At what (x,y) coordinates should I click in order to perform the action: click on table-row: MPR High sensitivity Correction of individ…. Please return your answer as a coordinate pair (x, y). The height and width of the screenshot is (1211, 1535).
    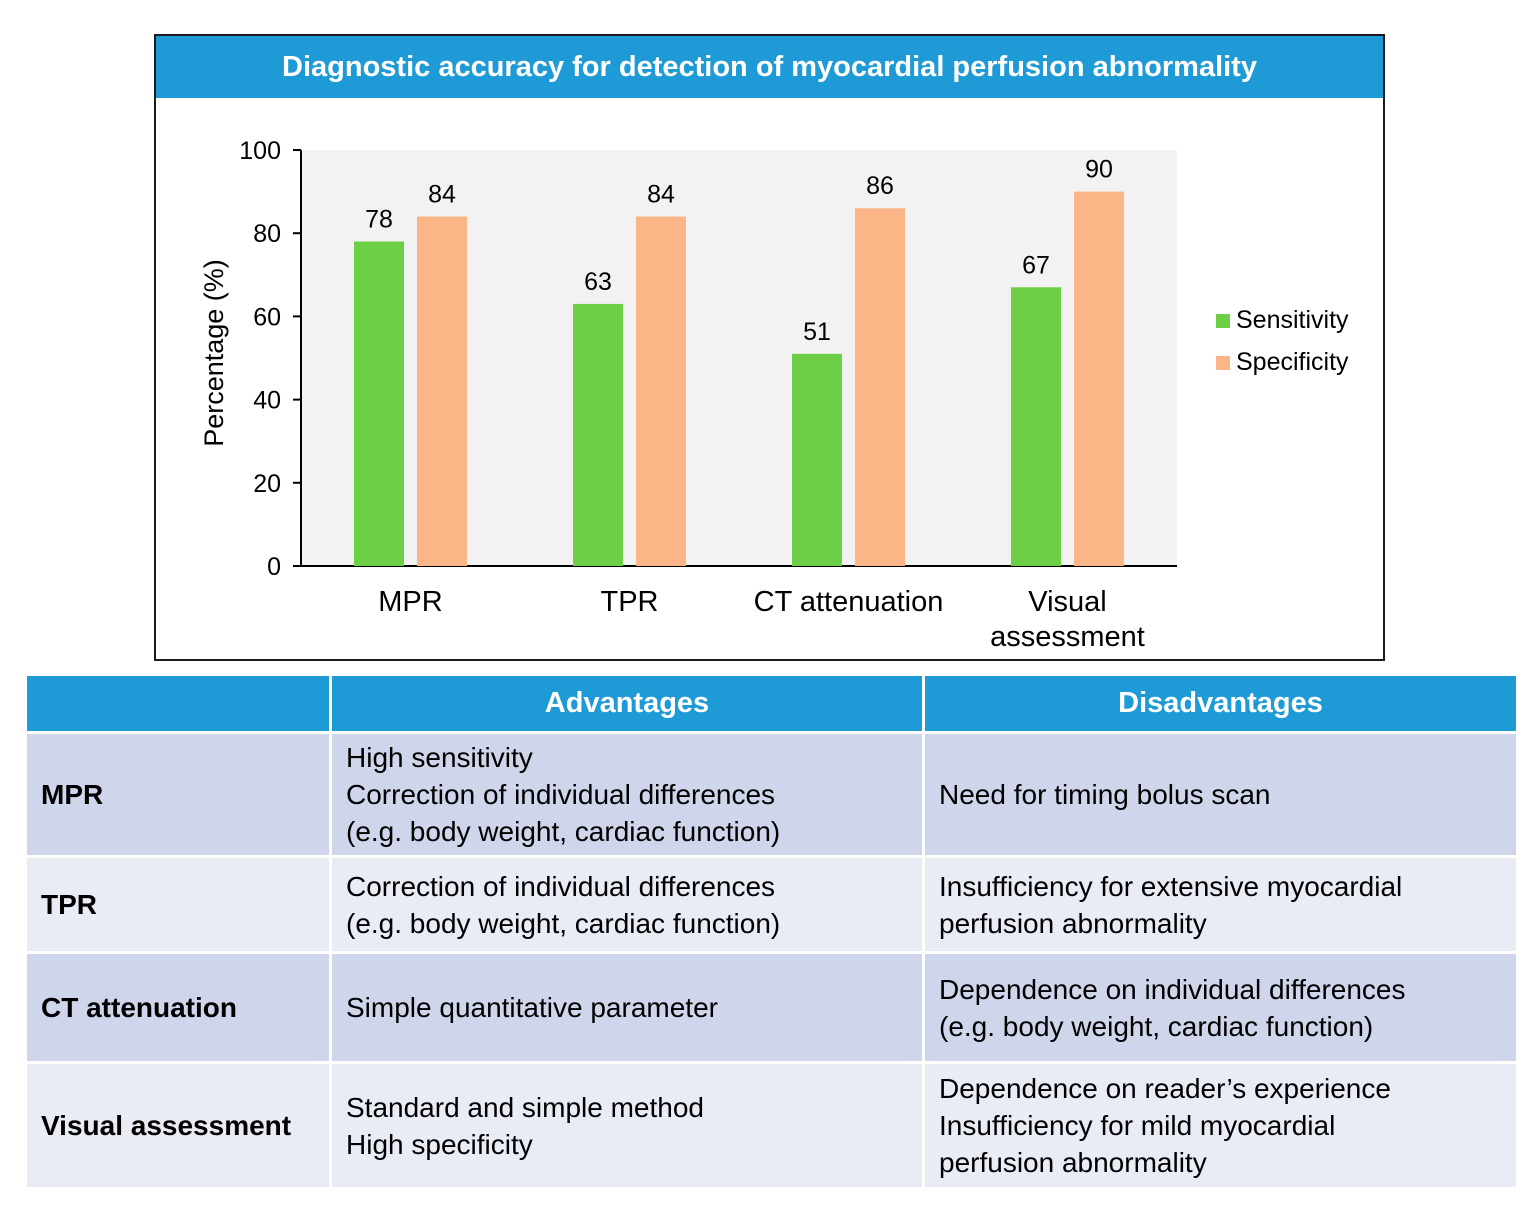
    Looking at the image, I should click on (771, 794).